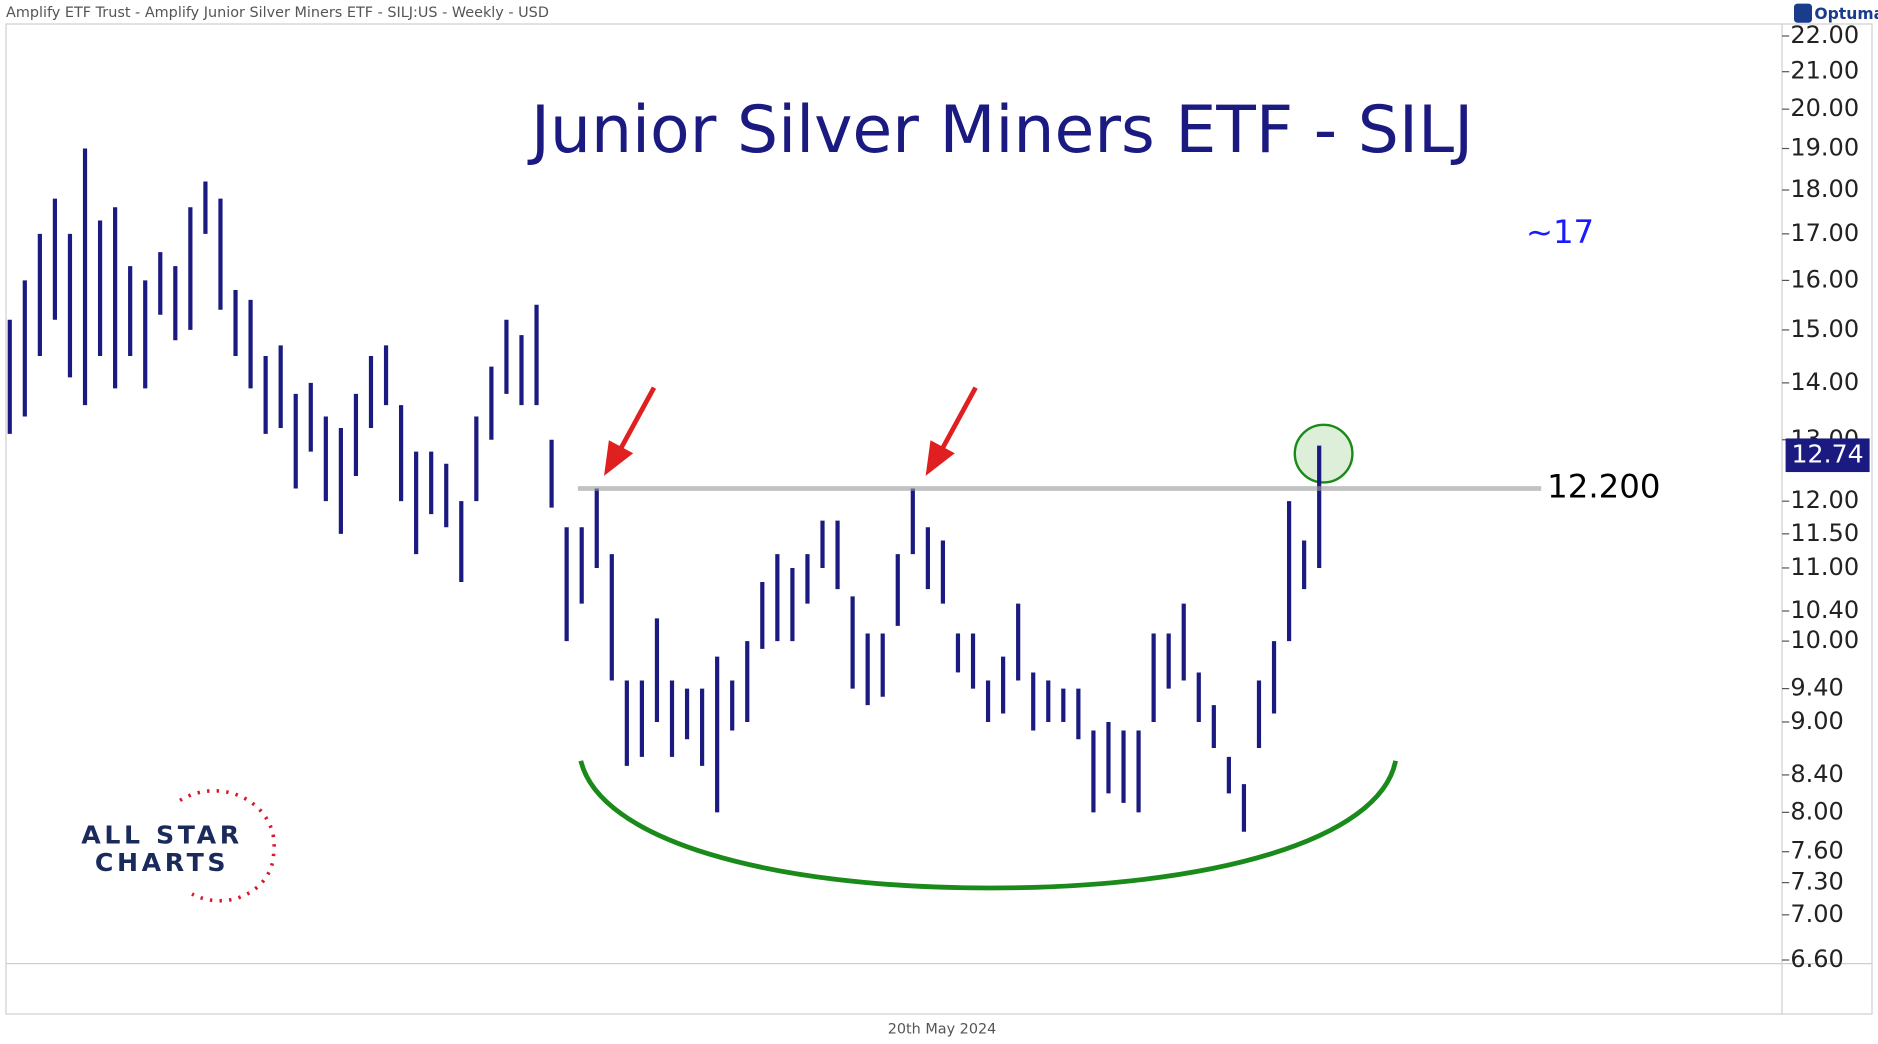 The image size is (1878, 1044). I want to click on y-tick-label: 8.00, so click(1816, 811).